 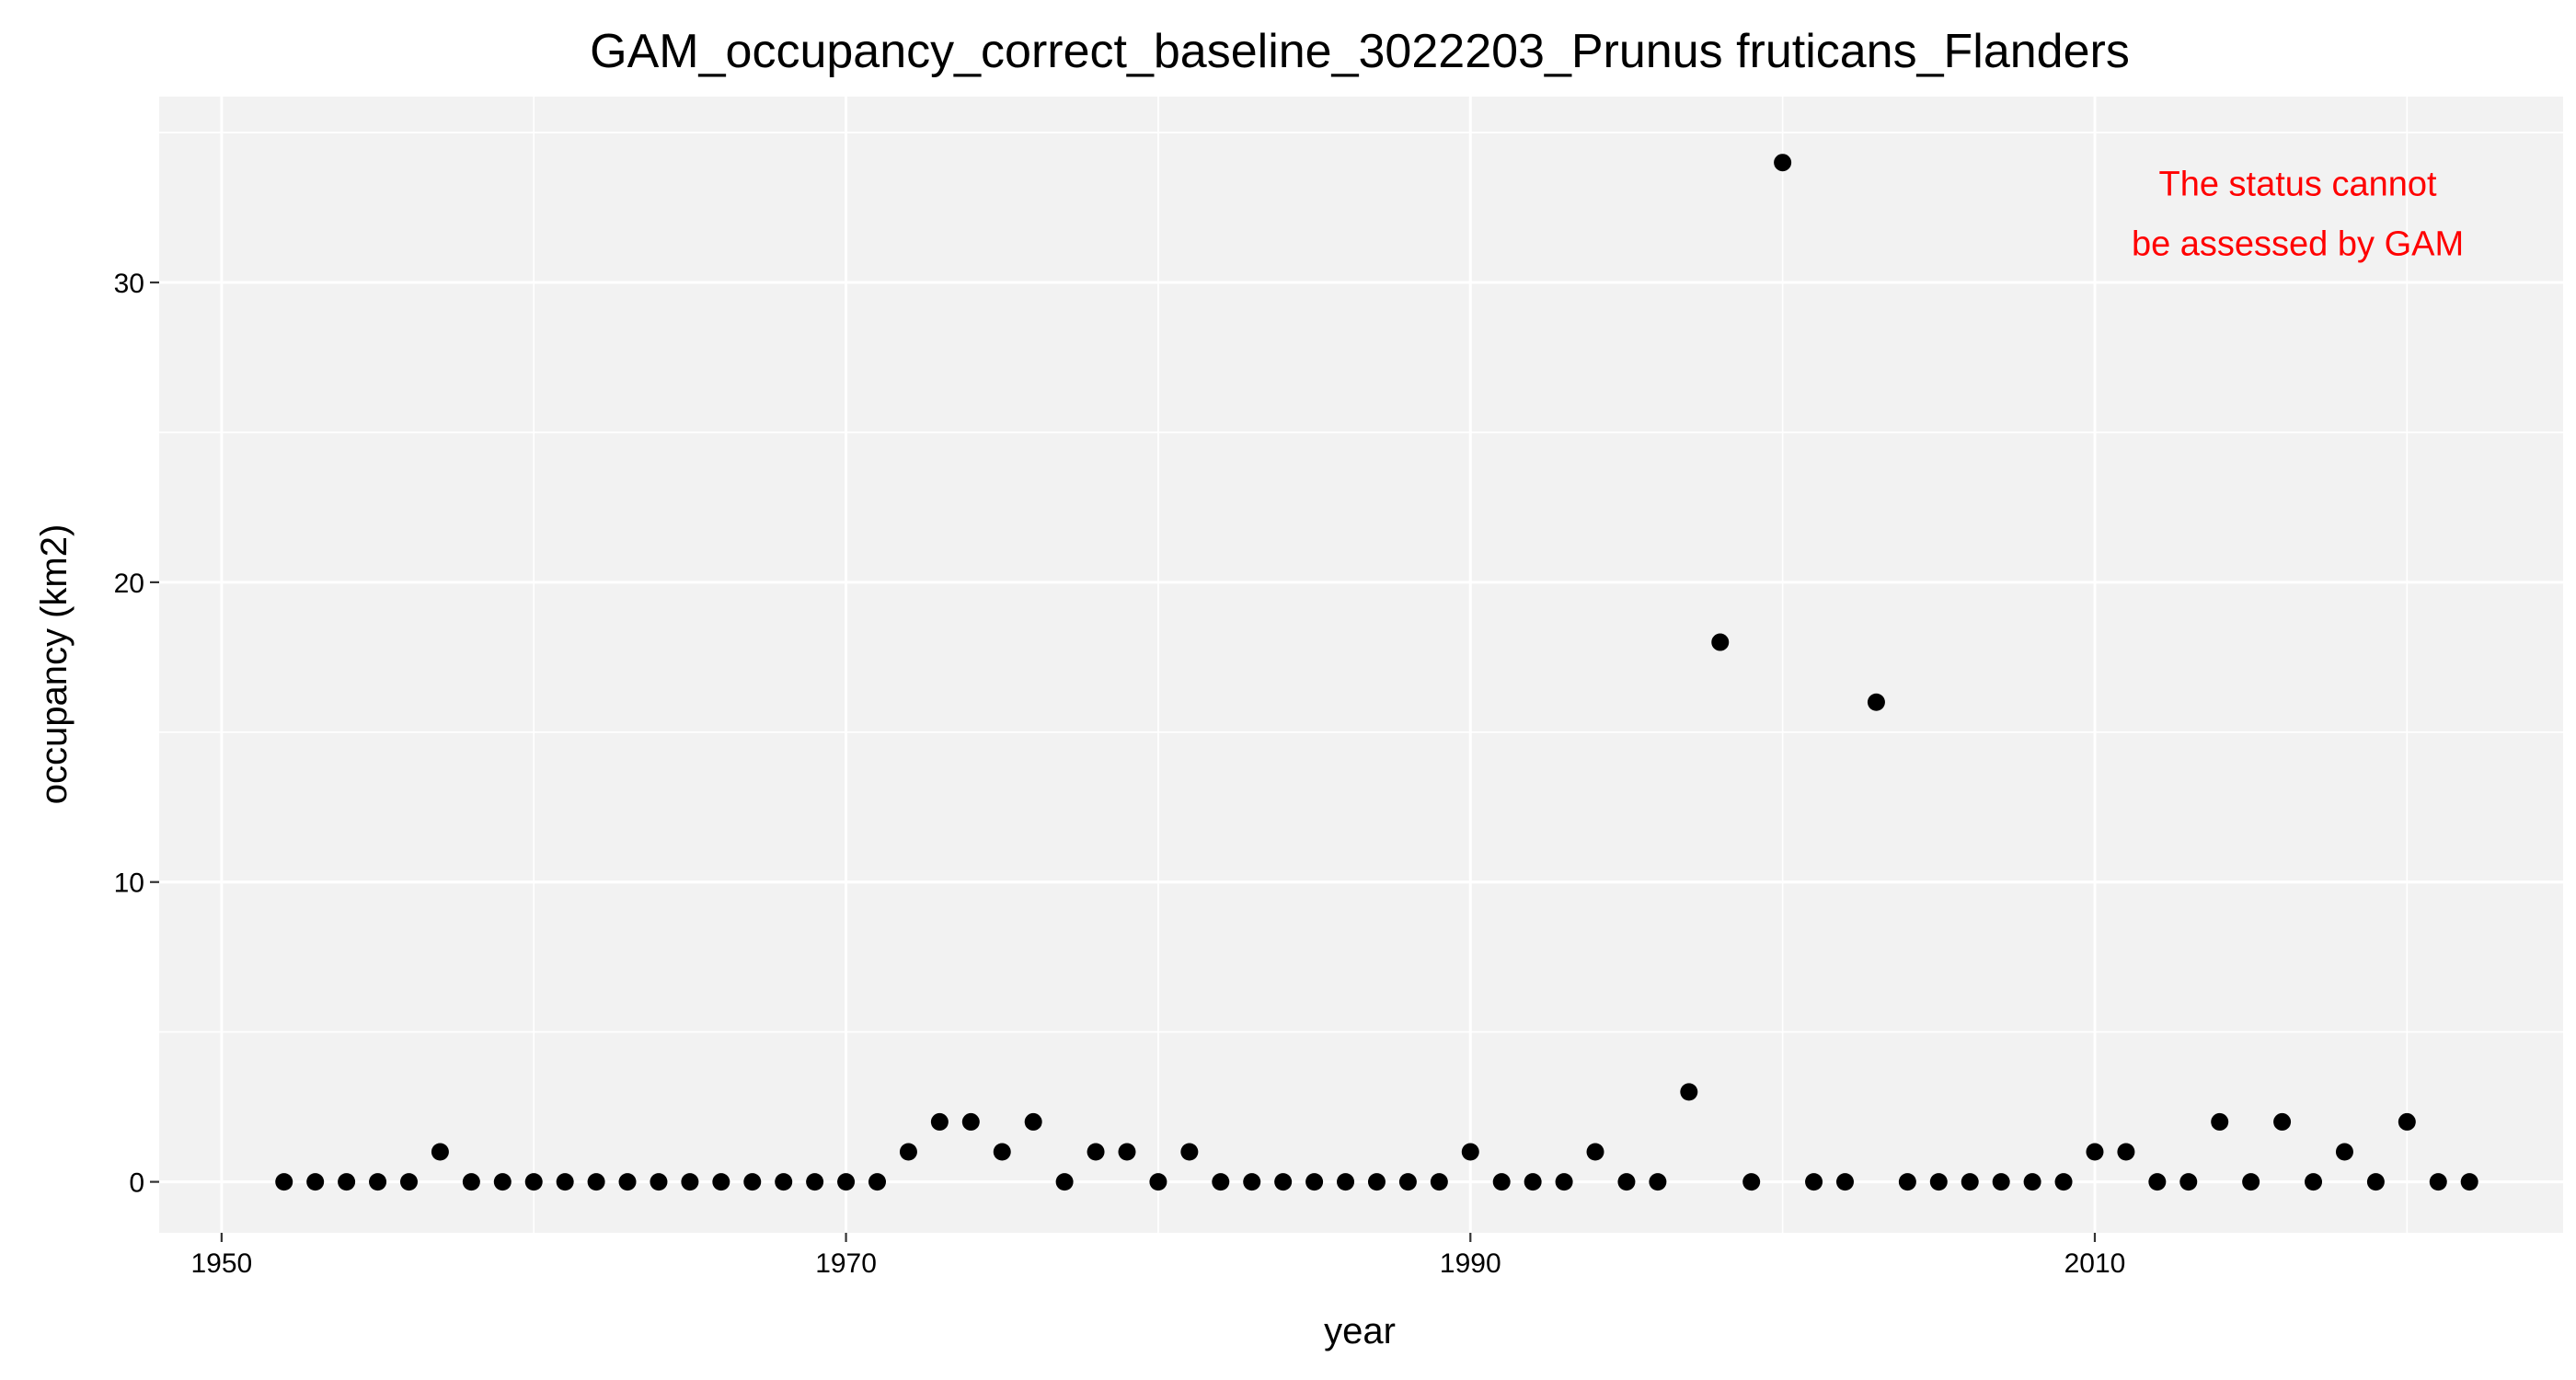 What do you see at coordinates (1470, 1263) in the screenshot?
I see `x-tick-label: 1990` at bounding box center [1470, 1263].